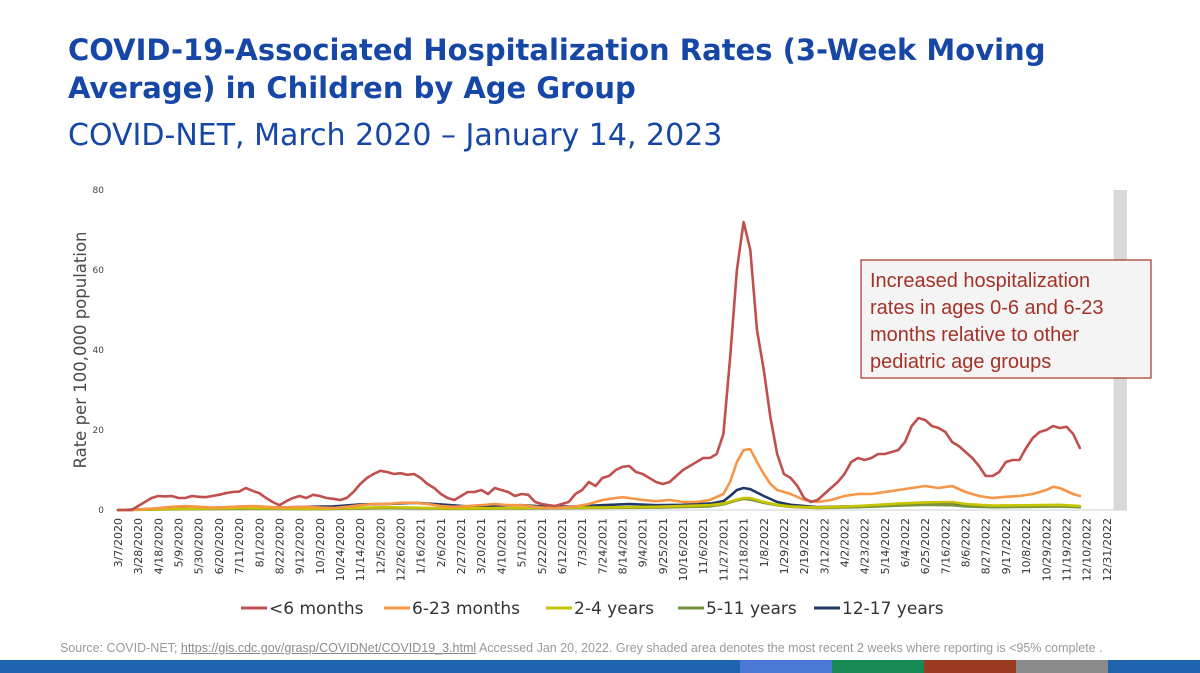 The width and height of the screenshot is (1200, 673). Describe the element at coordinates (239, 546) in the screenshot. I see `x-tick-label: 7/11/2020` at that location.